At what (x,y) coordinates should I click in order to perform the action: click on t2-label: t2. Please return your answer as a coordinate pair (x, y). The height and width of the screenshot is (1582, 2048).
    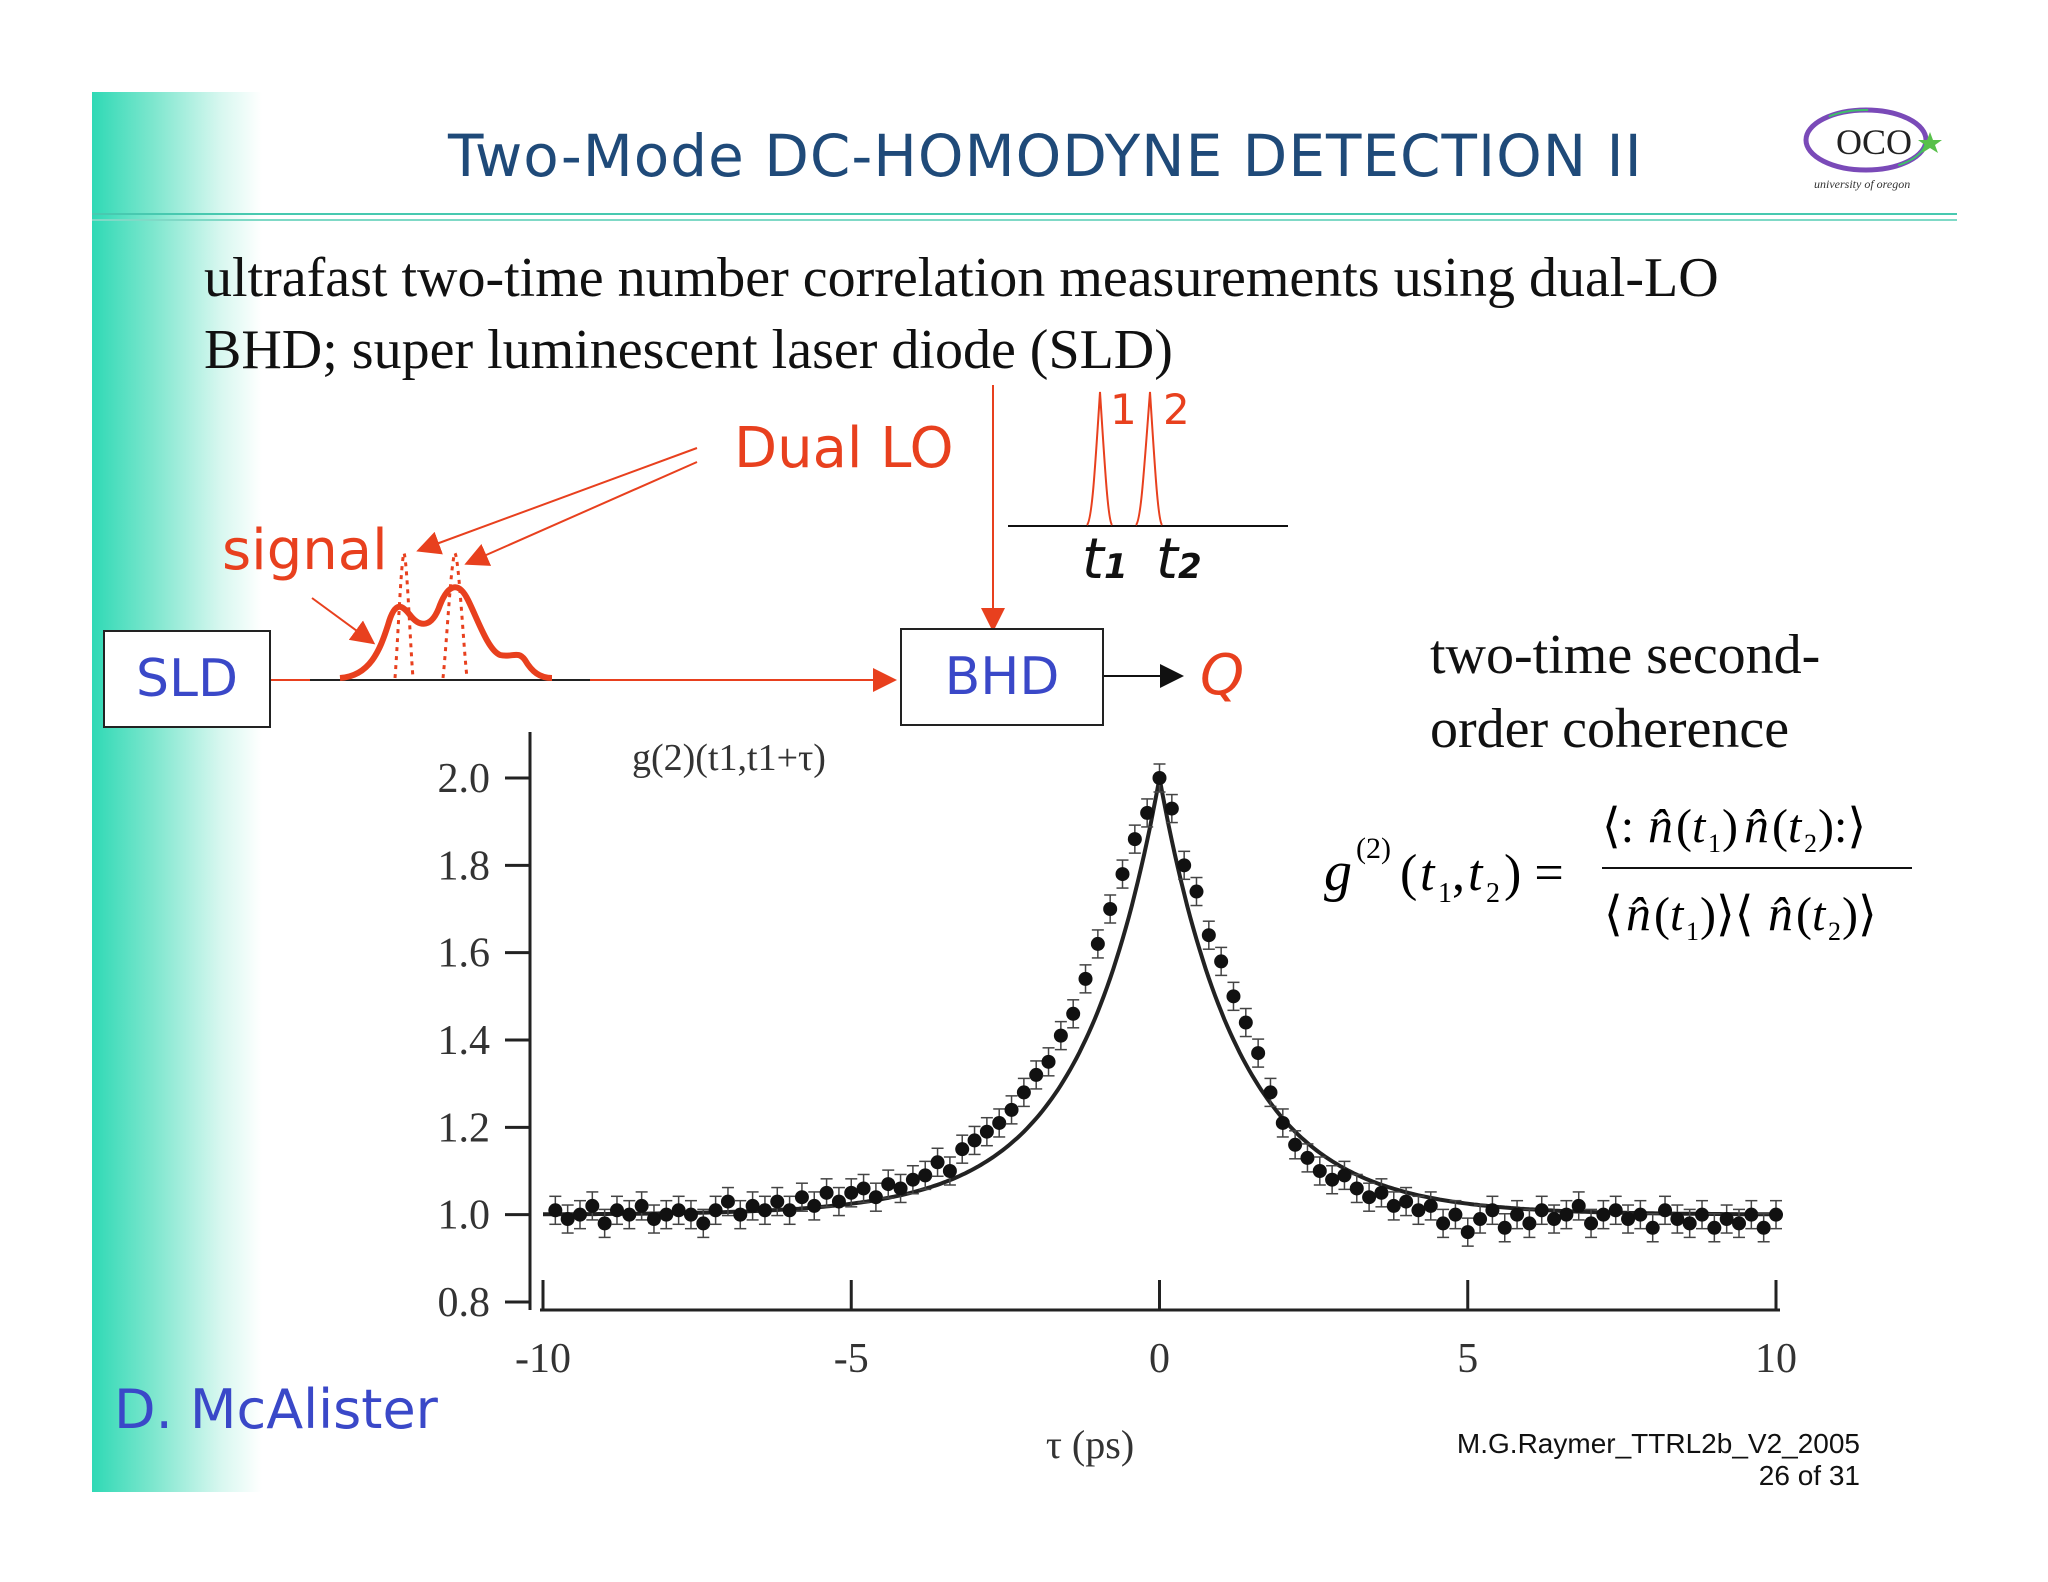
    Looking at the image, I should click on (1179, 559).